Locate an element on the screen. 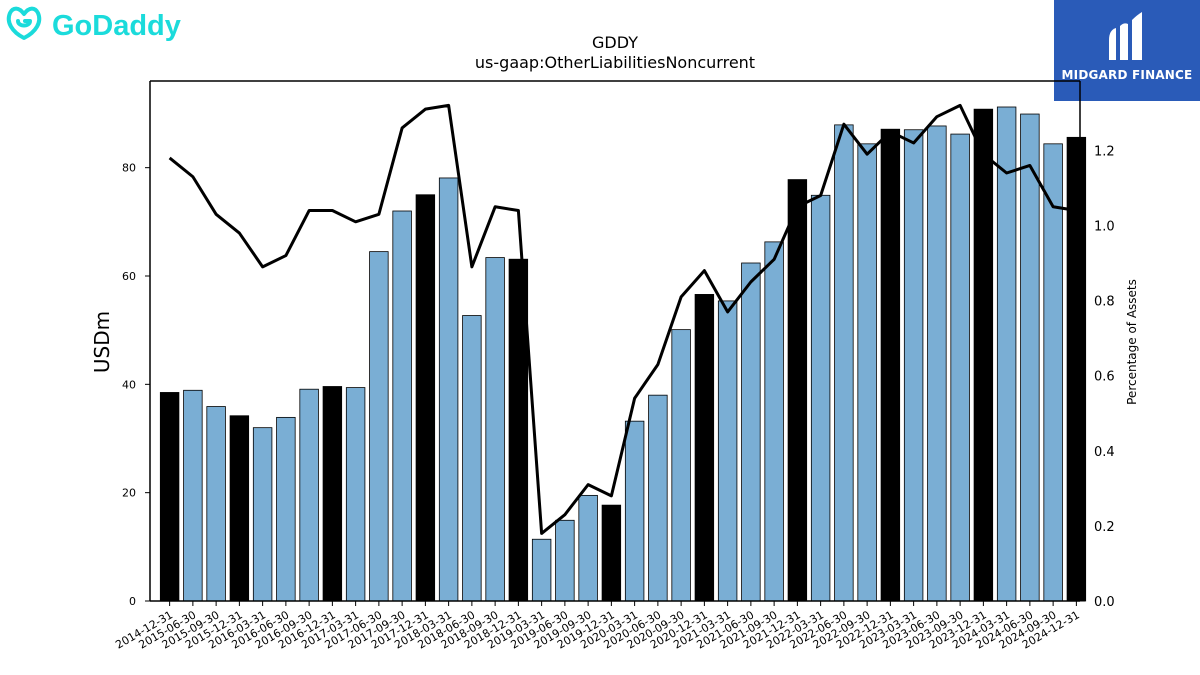  midgard-finance-logo: MIDGARD FINANCE is located at coordinates (1127, 50).